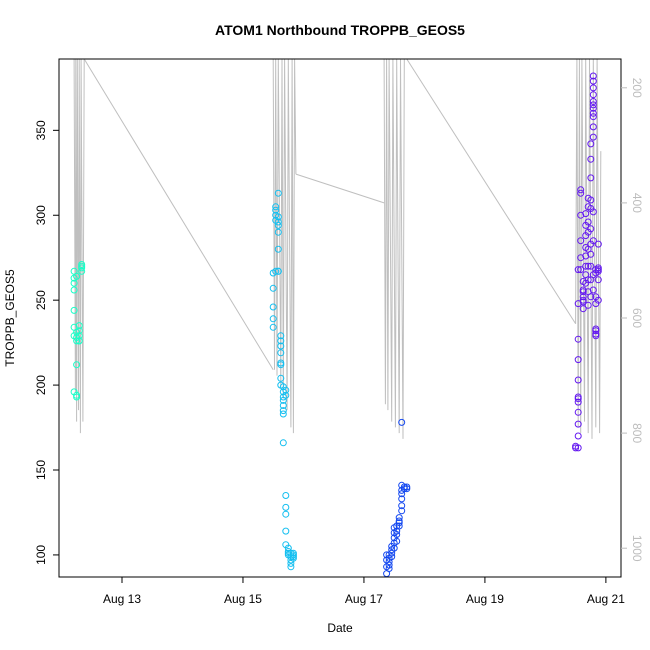 The image size is (650, 650). I want to click on x-tick-label: Aug 13, so click(122, 599).